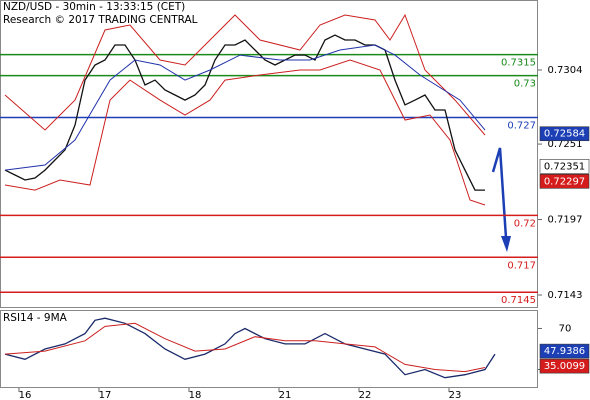  I want to click on price-marker-label: 35.0099, so click(564, 366).